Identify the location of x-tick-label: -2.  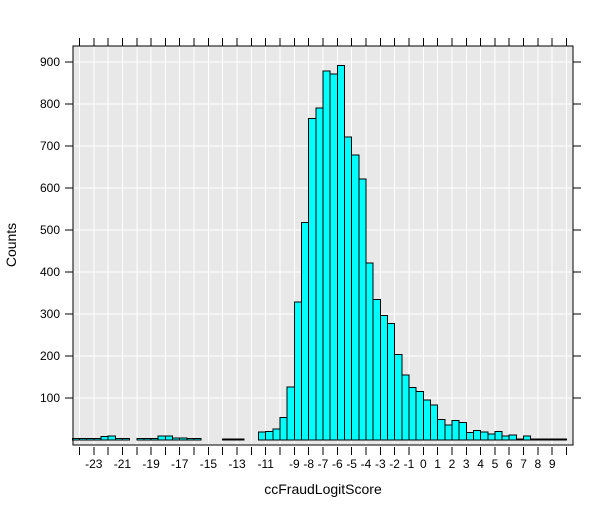
(394, 464).